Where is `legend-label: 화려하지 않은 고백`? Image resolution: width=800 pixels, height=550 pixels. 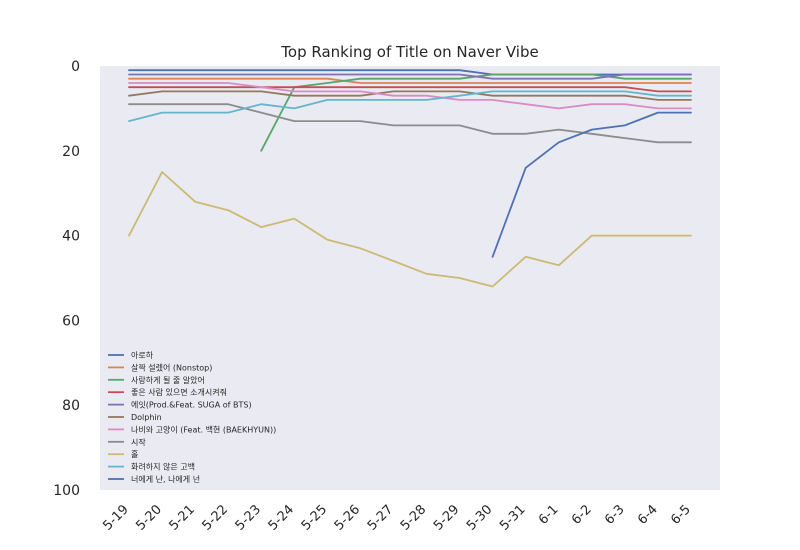
legend-label: 화려하지 않은 고백 is located at coordinates (163, 467).